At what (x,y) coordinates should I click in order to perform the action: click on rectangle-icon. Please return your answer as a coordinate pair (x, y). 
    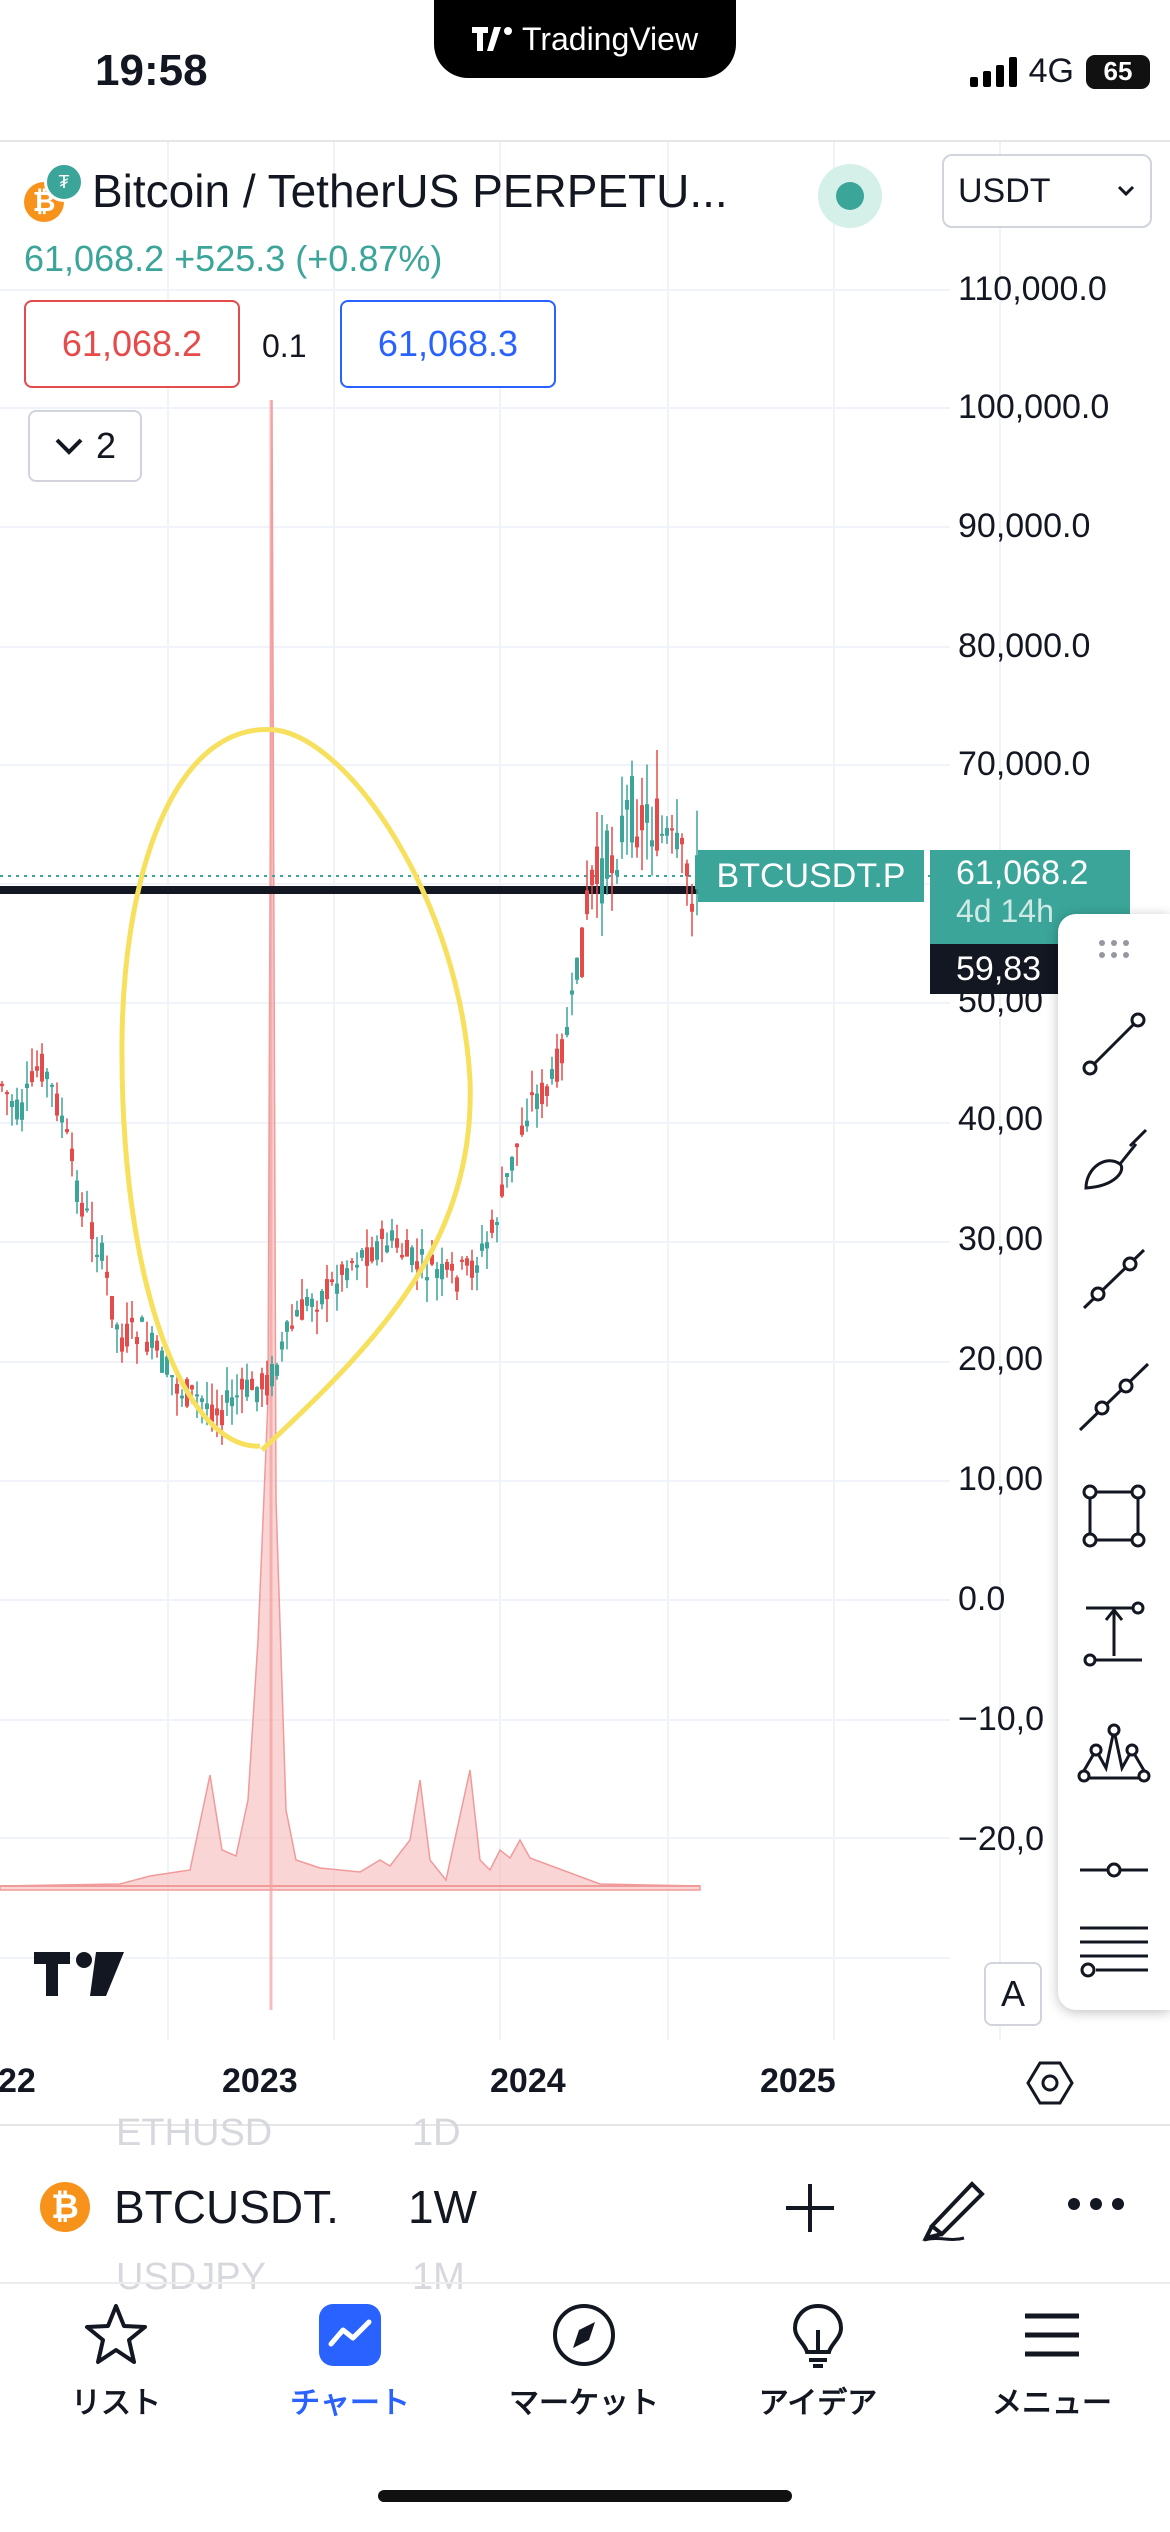
    Looking at the image, I should click on (1114, 1516).